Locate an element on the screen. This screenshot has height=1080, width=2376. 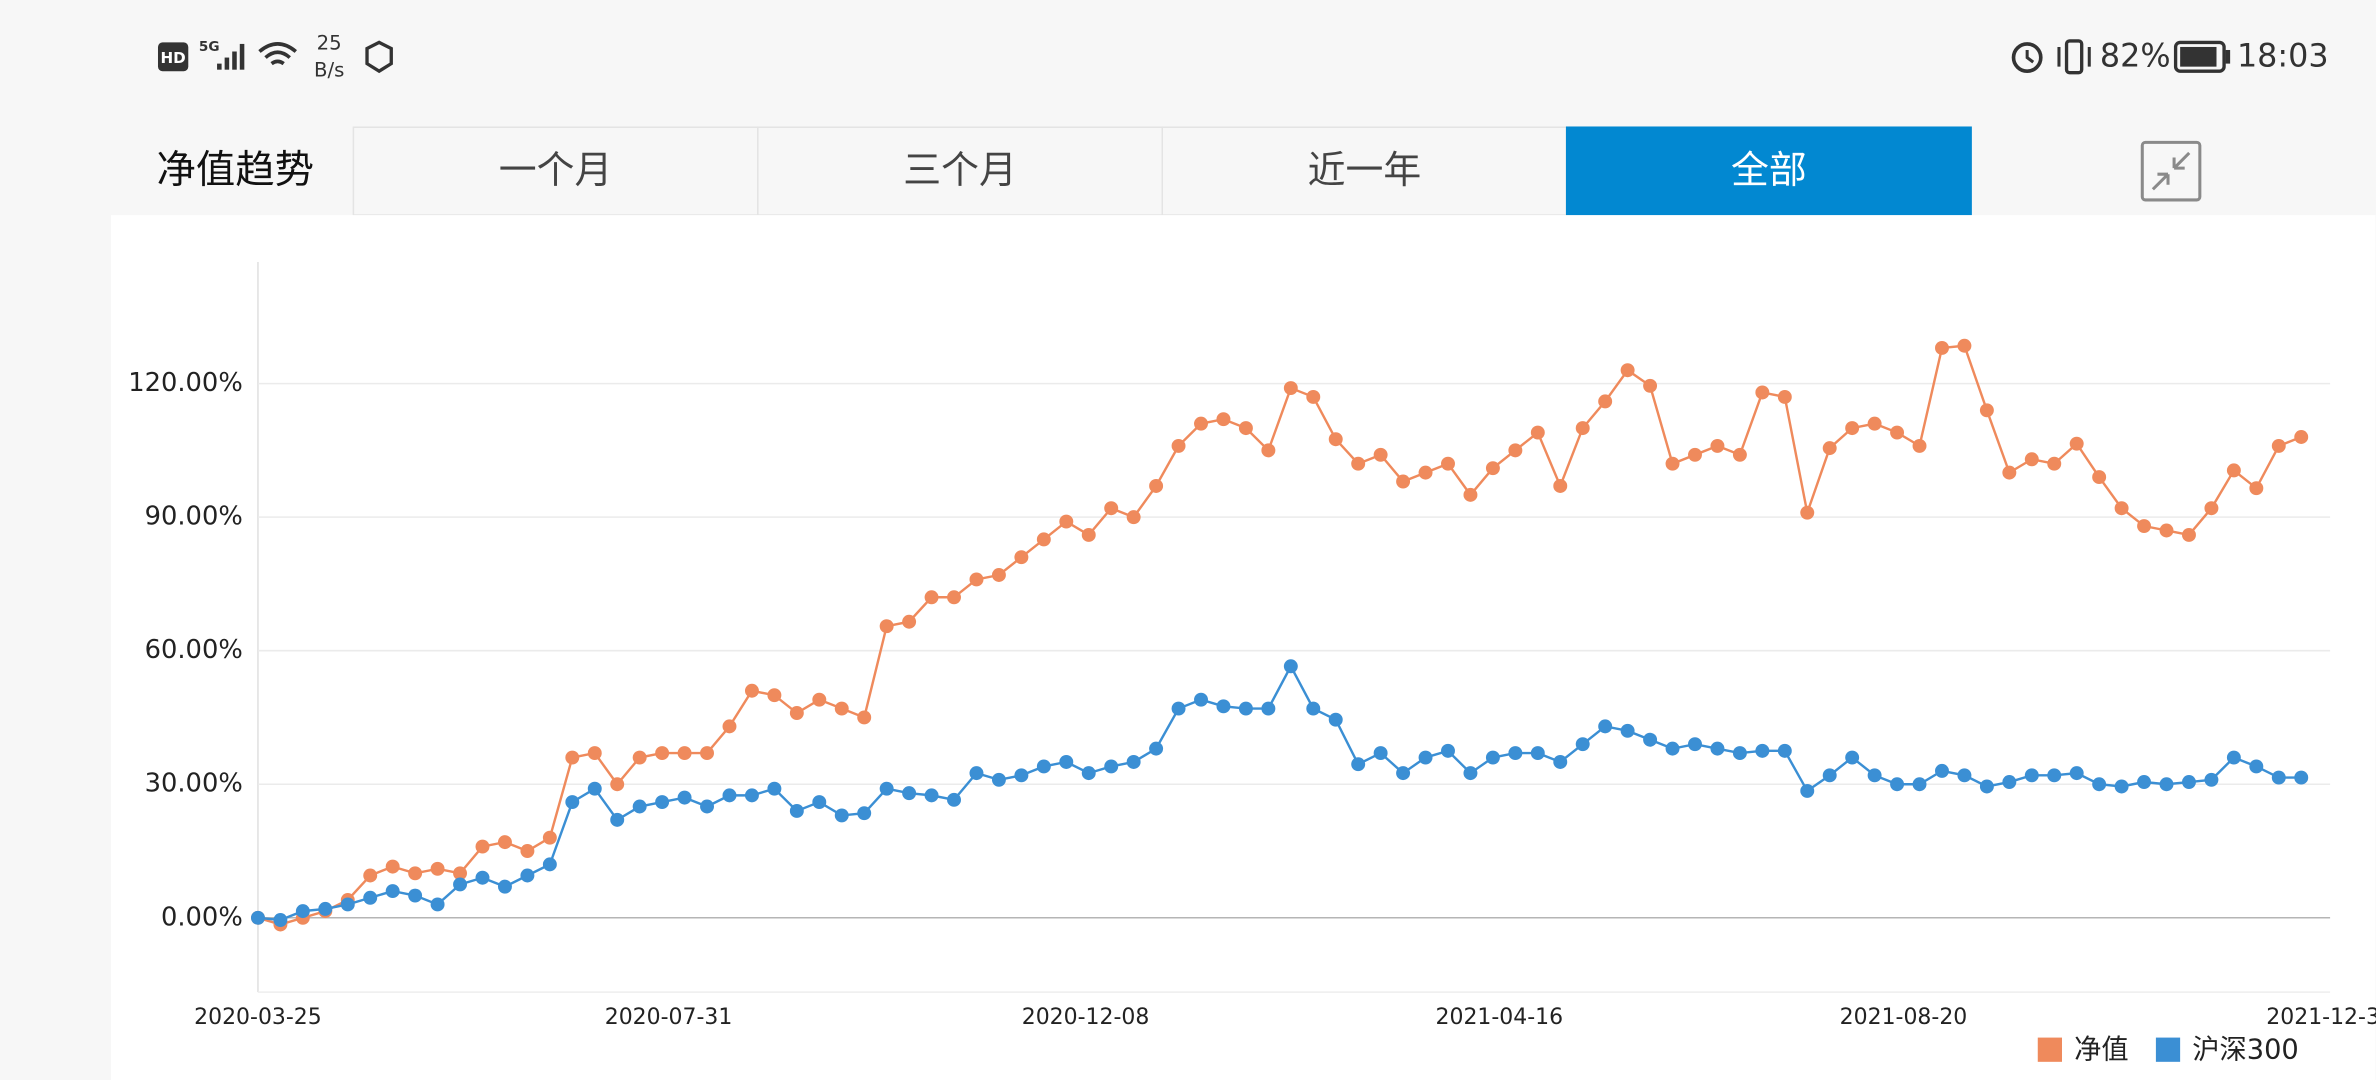
vibrate-lines is located at coordinates (2074, 56).